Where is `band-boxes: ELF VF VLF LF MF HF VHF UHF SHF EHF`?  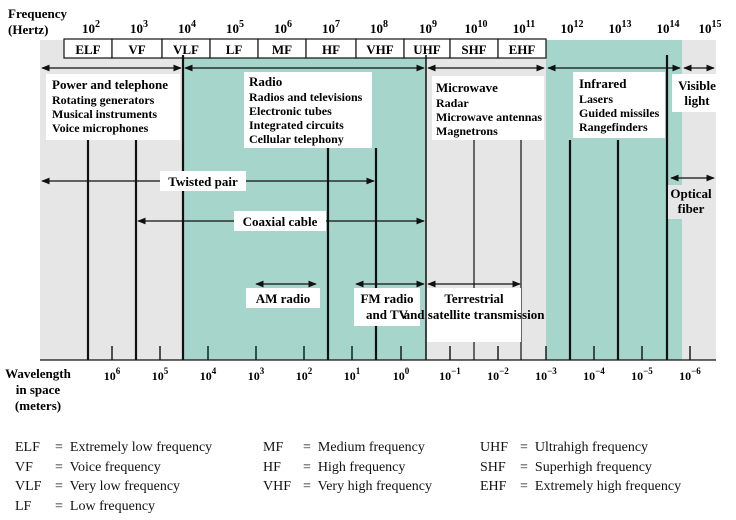 band-boxes: ELF VF VLF LF MF HF VHF UHF SHF EHF is located at coordinates (305, 48).